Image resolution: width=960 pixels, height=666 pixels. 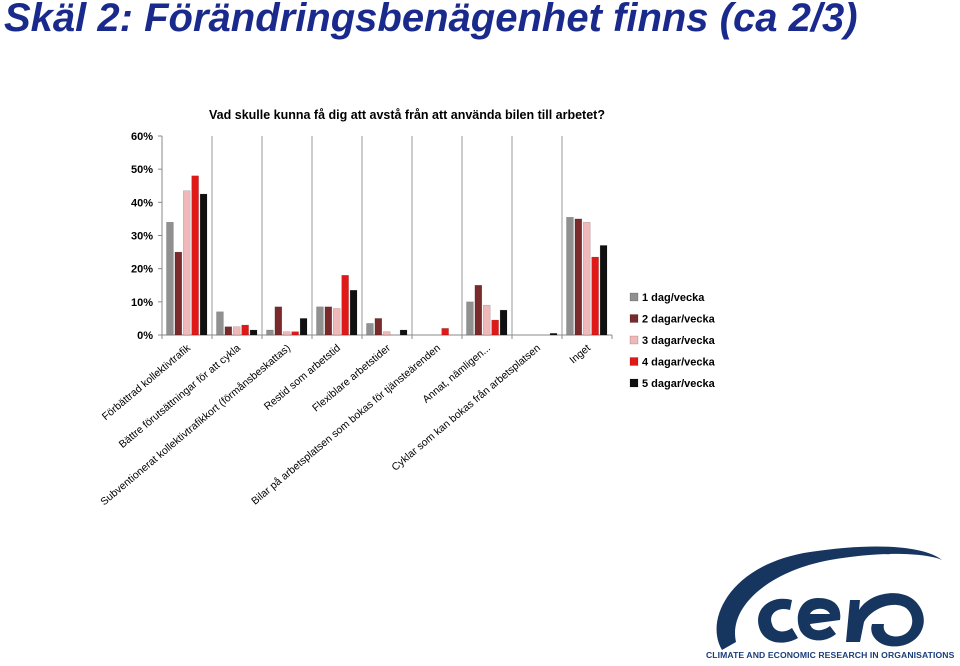 I want to click on logo-swoosh, so click(x=829, y=598).